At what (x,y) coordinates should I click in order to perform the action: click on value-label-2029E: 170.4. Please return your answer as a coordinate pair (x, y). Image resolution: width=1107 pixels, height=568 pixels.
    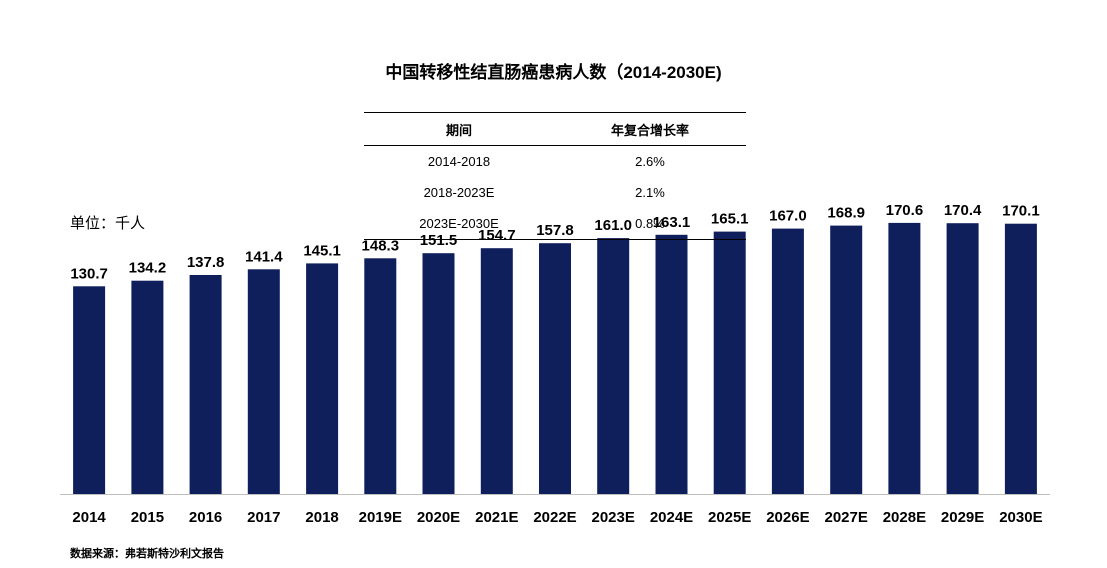
    Looking at the image, I should click on (963, 210).